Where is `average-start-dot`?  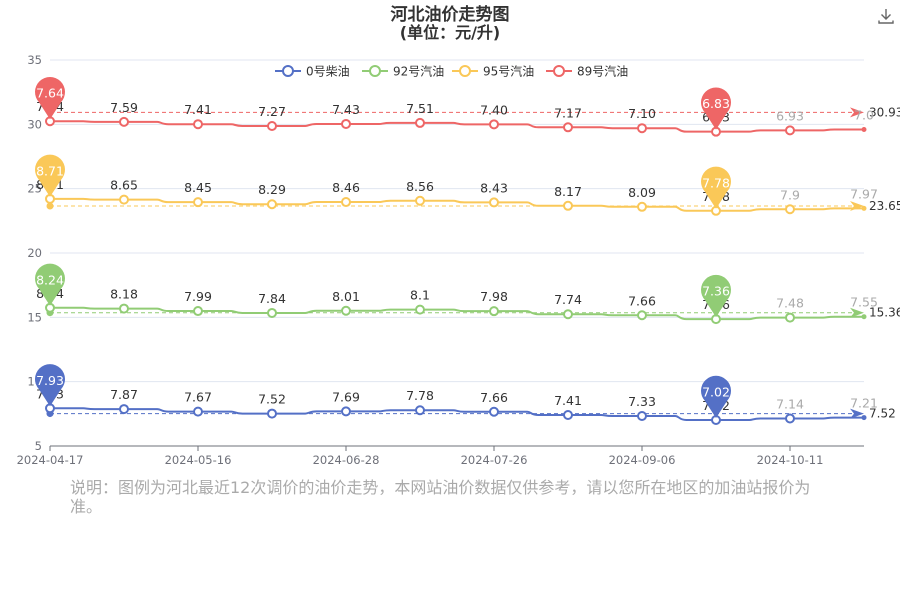 average-start-dot is located at coordinates (50, 206).